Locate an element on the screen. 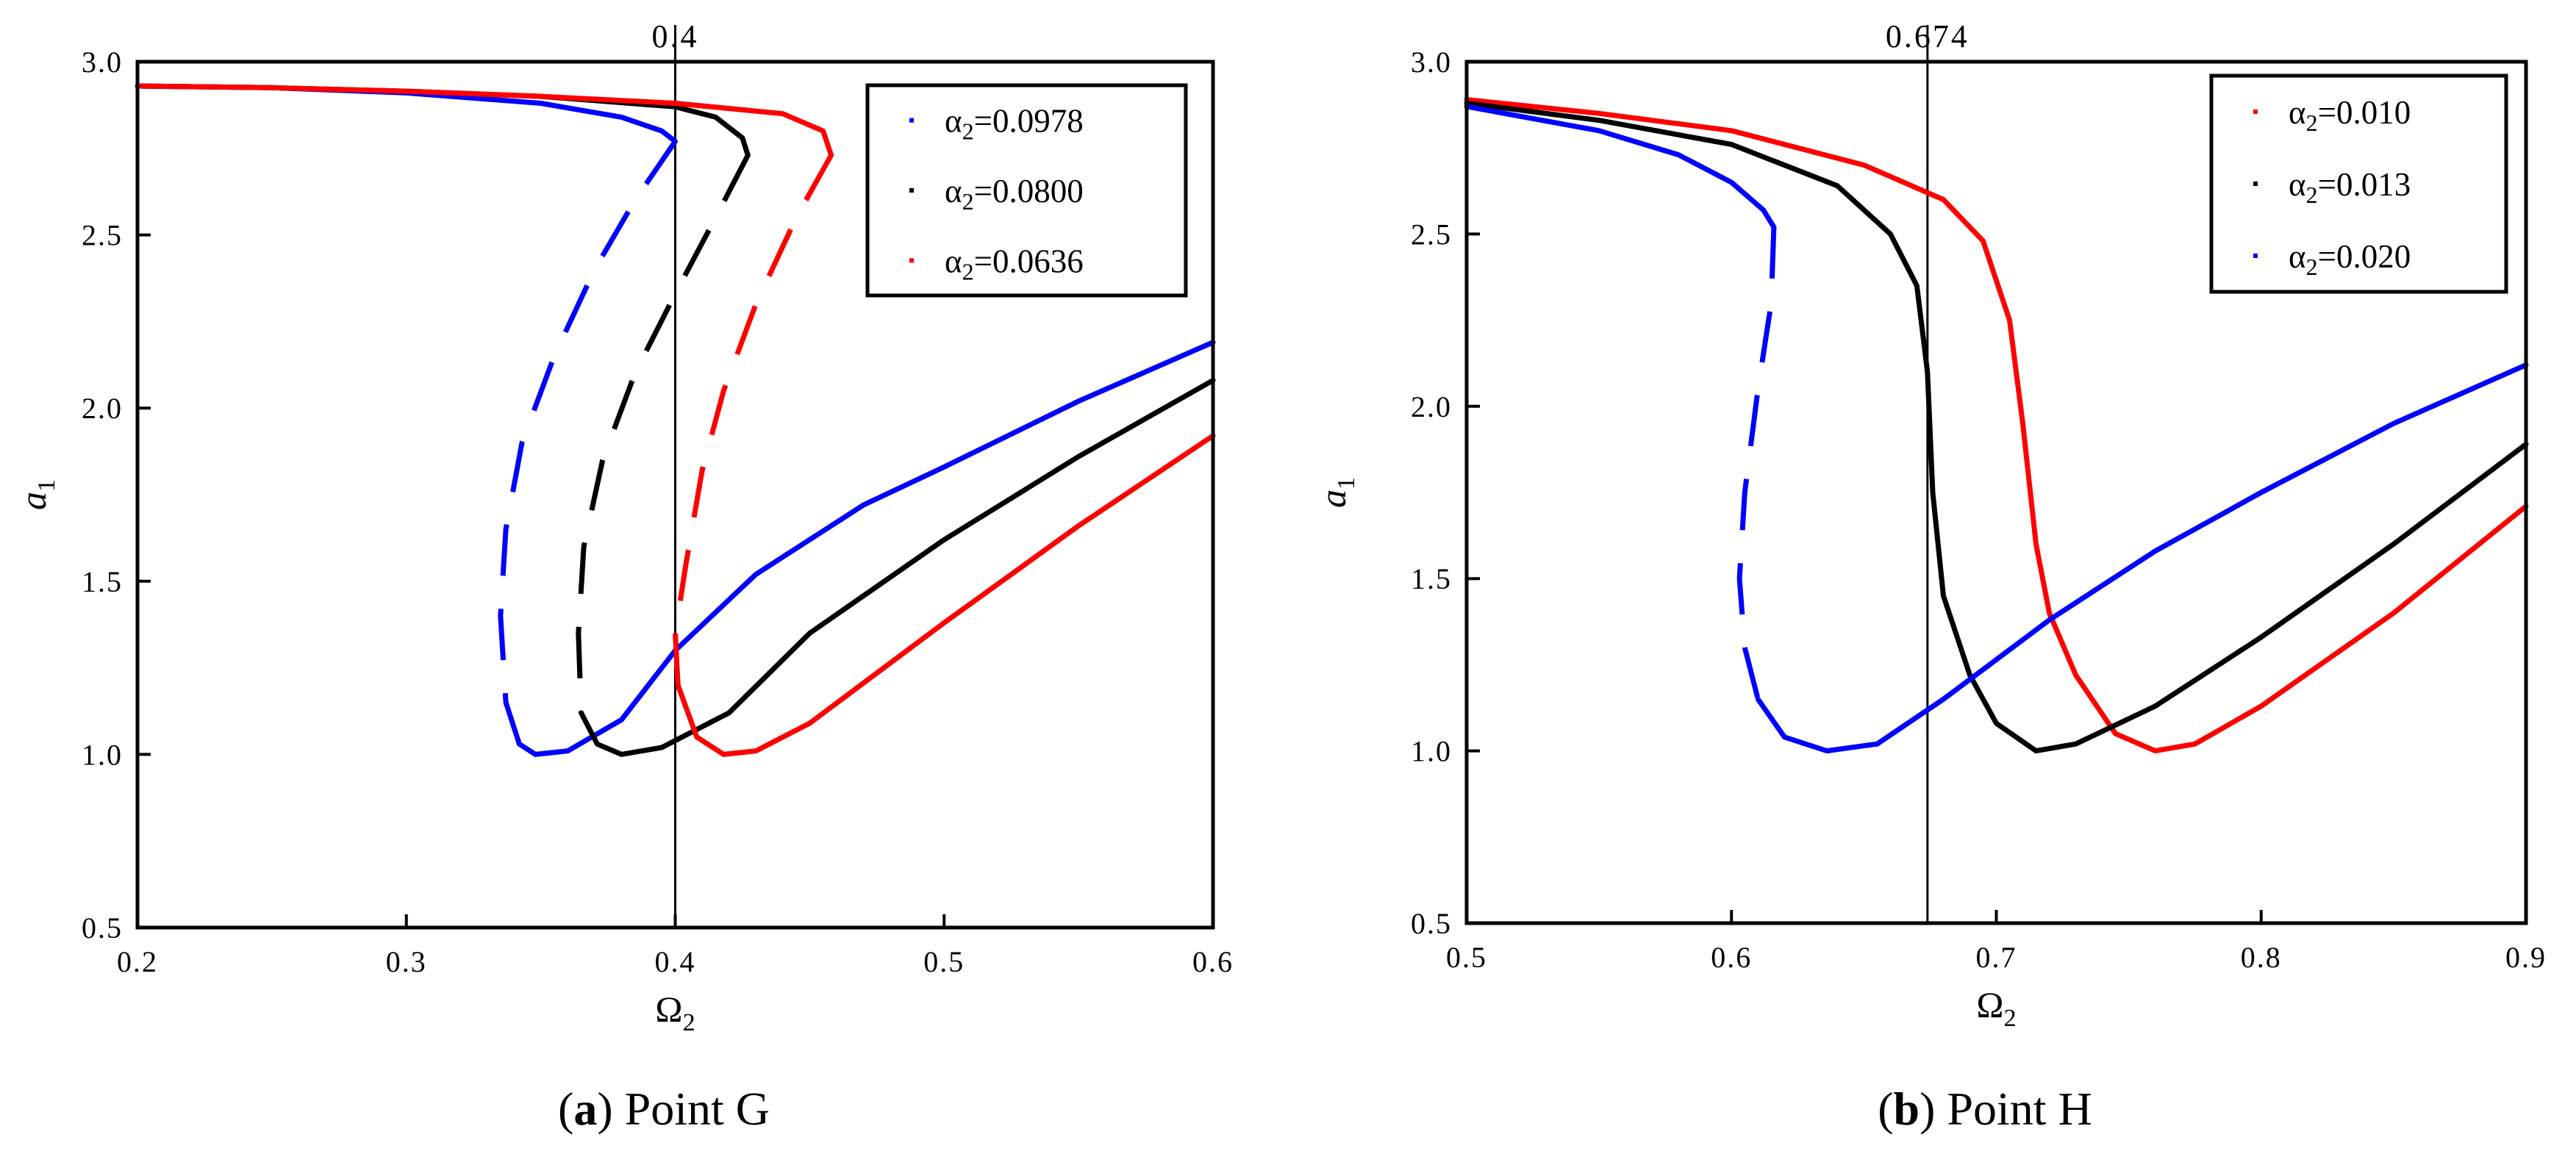  panel-caption: (a) Point G is located at coordinates (664, 1109).